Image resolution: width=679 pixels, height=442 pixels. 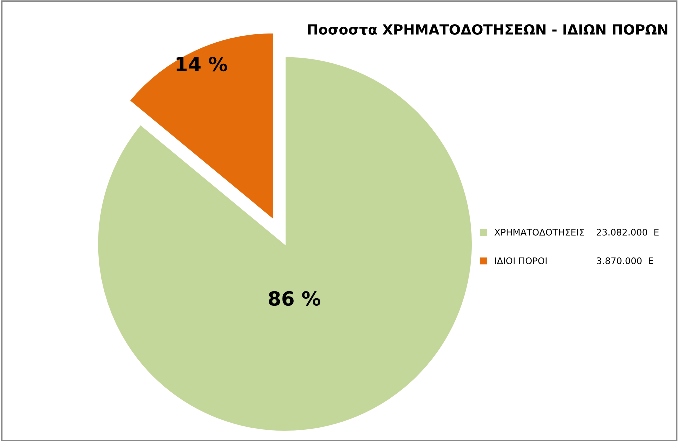 What do you see at coordinates (202, 64) in the screenshot?
I see `data-label: 14 %` at bounding box center [202, 64].